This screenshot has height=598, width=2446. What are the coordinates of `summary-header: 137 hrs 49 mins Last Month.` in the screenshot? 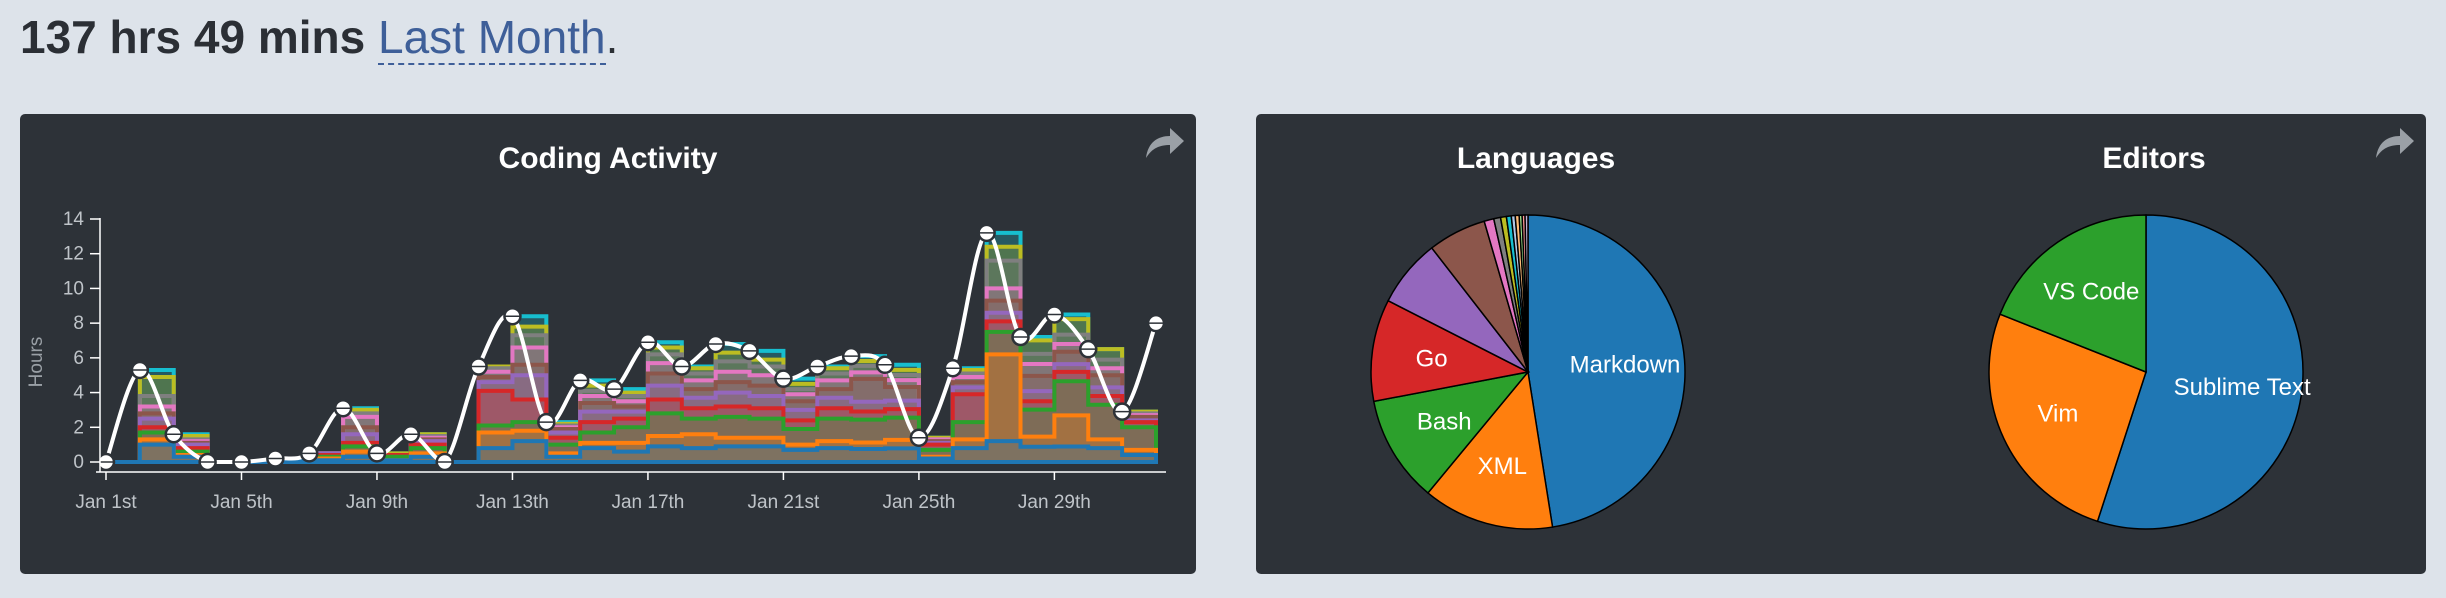 It's located at (319, 37).